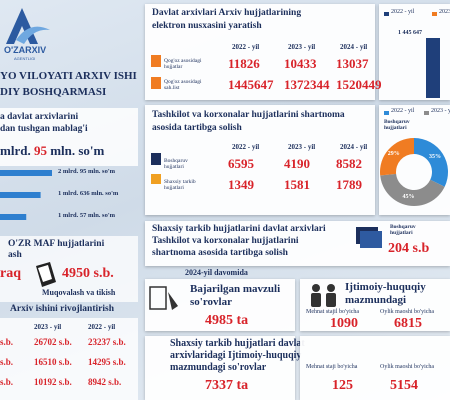 The height and width of the screenshot is (400, 450). I want to click on logo-name: O'ZARXIV, so click(25, 50).